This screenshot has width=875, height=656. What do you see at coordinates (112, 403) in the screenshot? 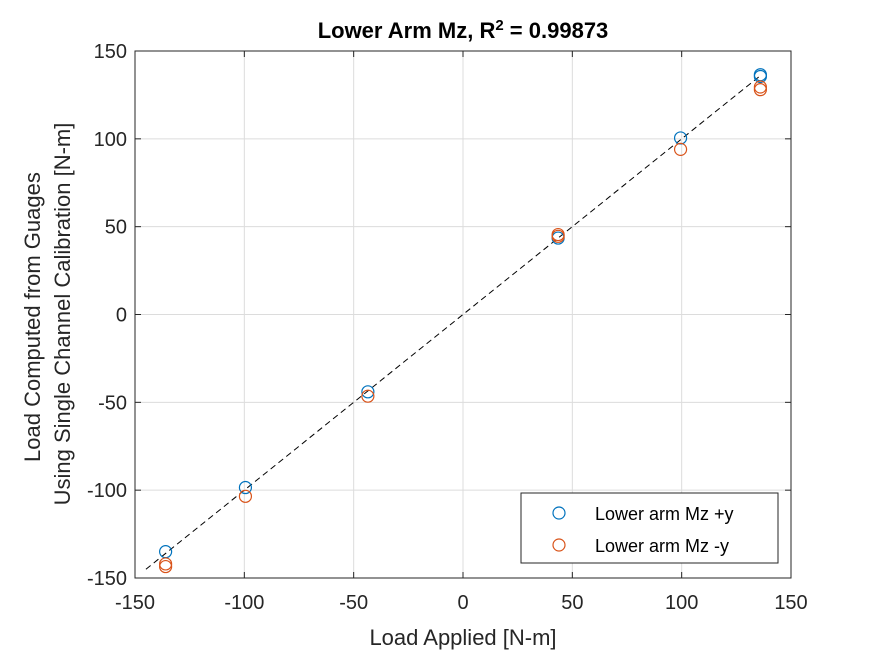
I see `y-tick-label: -50` at bounding box center [112, 403].